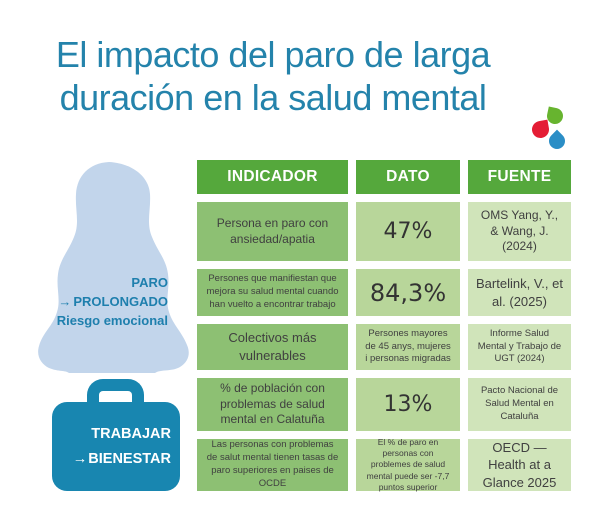 This screenshot has height=523, width=614. I want to click on table-cell-fuente: OMS Yang, Y., & Wang, J. (2024), so click(519, 231).